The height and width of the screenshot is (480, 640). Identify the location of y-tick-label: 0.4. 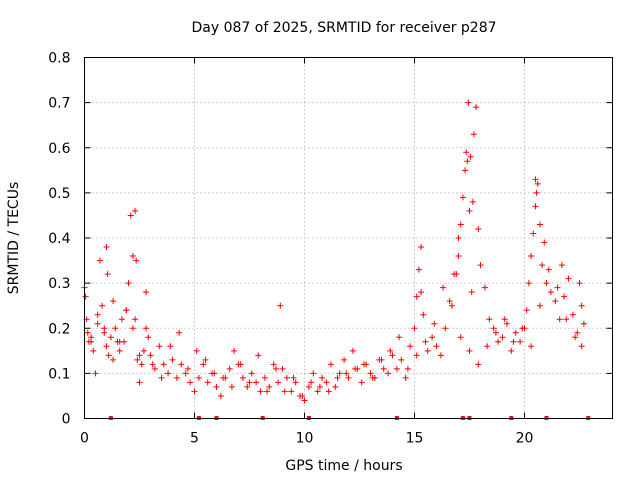
(59, 239).